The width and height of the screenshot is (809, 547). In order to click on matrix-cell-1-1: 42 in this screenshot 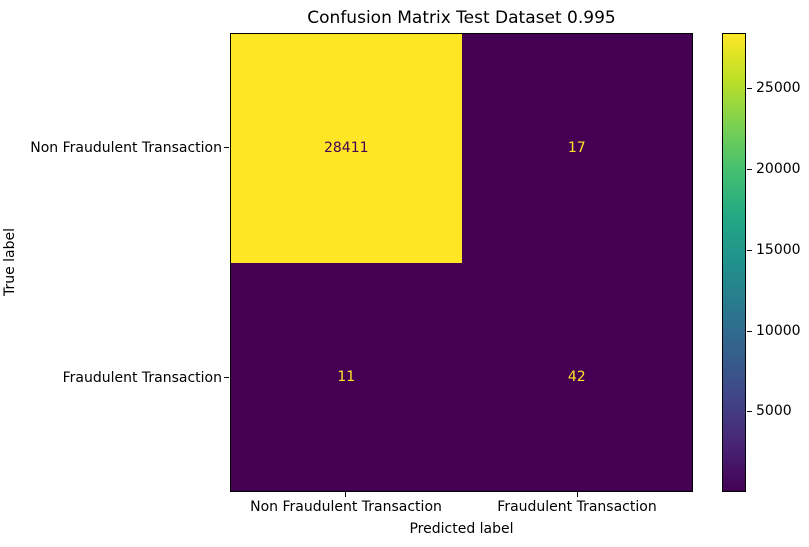, I will do `click(576, 376)`.